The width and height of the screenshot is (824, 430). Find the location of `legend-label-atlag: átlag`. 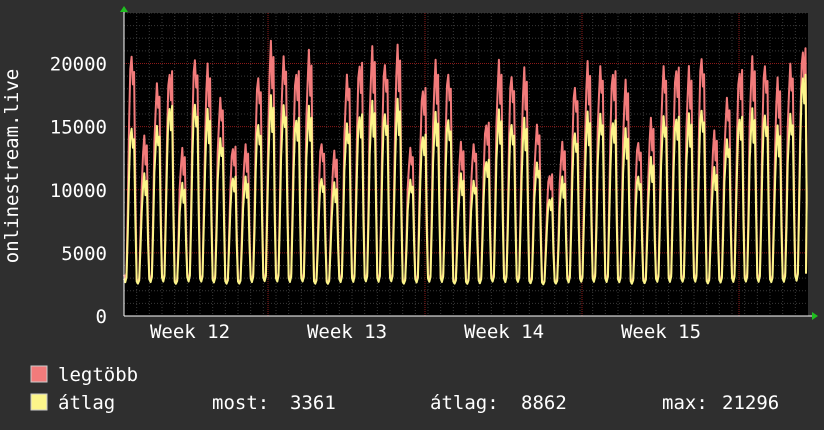

legend-label-atlag: átlag is located at coordinates (86, 403).